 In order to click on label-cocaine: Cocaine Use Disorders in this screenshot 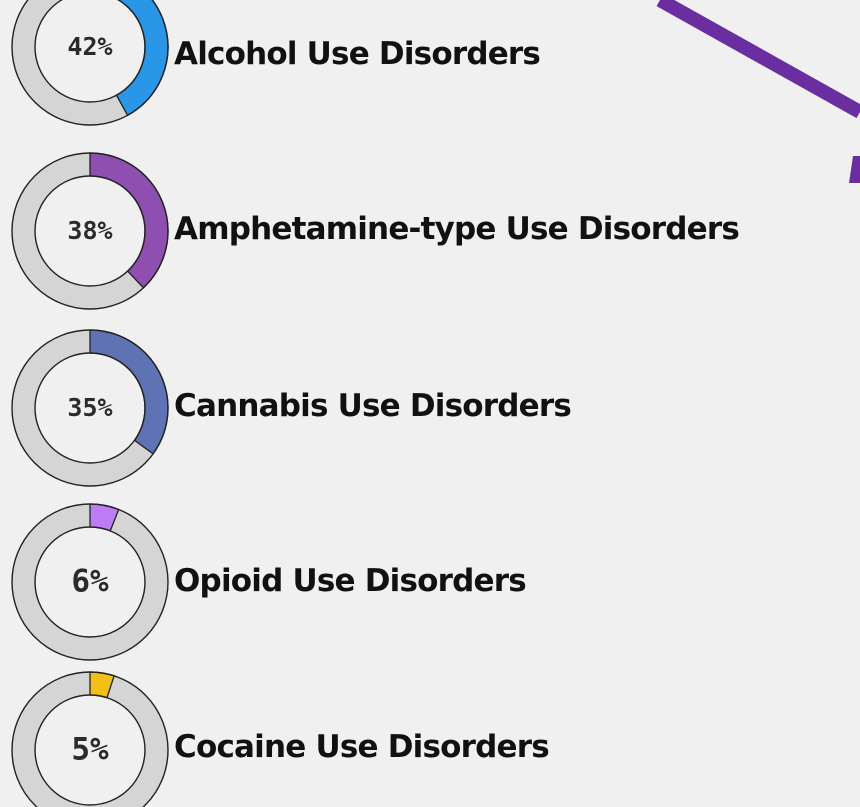, I will do `click(362, 747)`.